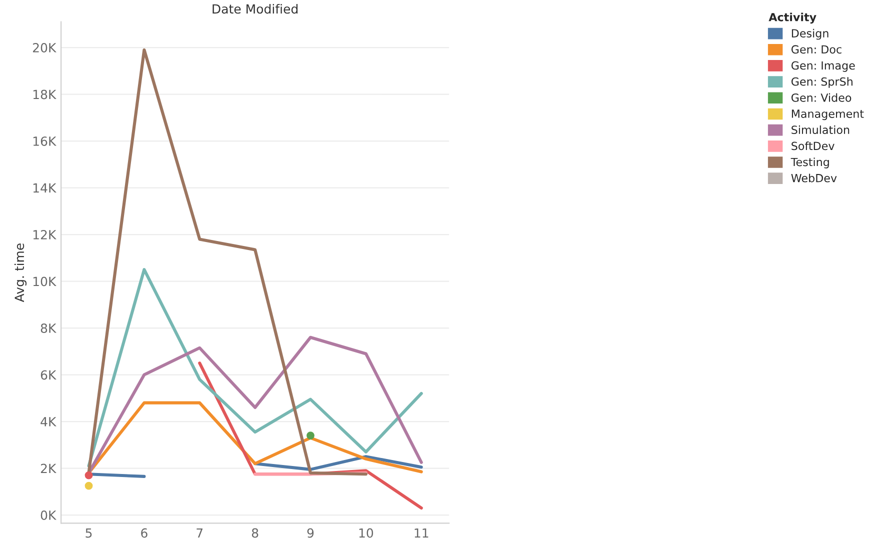  What do you see at coordinates (821, 129) in the screenshot?
I see `legend-label: Simulation` at bounding box center [821, 129].